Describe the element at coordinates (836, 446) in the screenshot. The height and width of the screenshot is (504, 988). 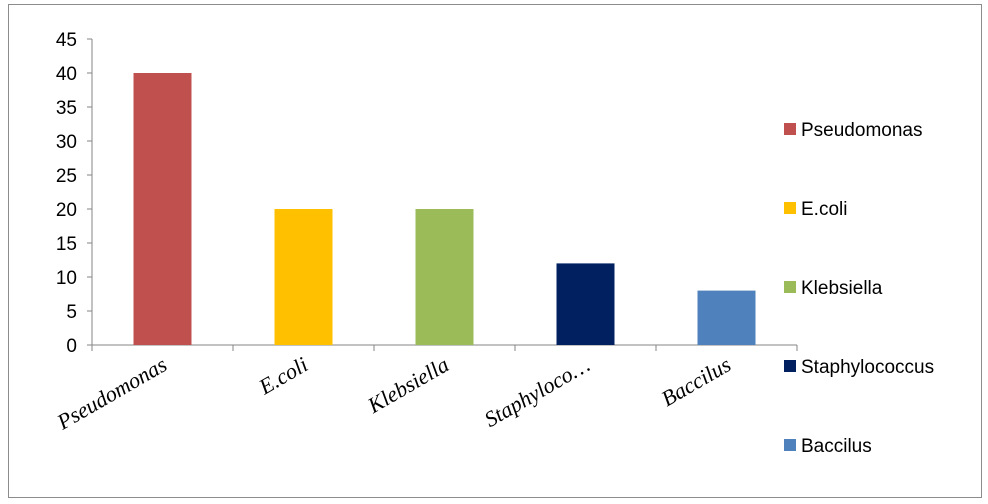
I see `legend-label: Baccilus` at that location.